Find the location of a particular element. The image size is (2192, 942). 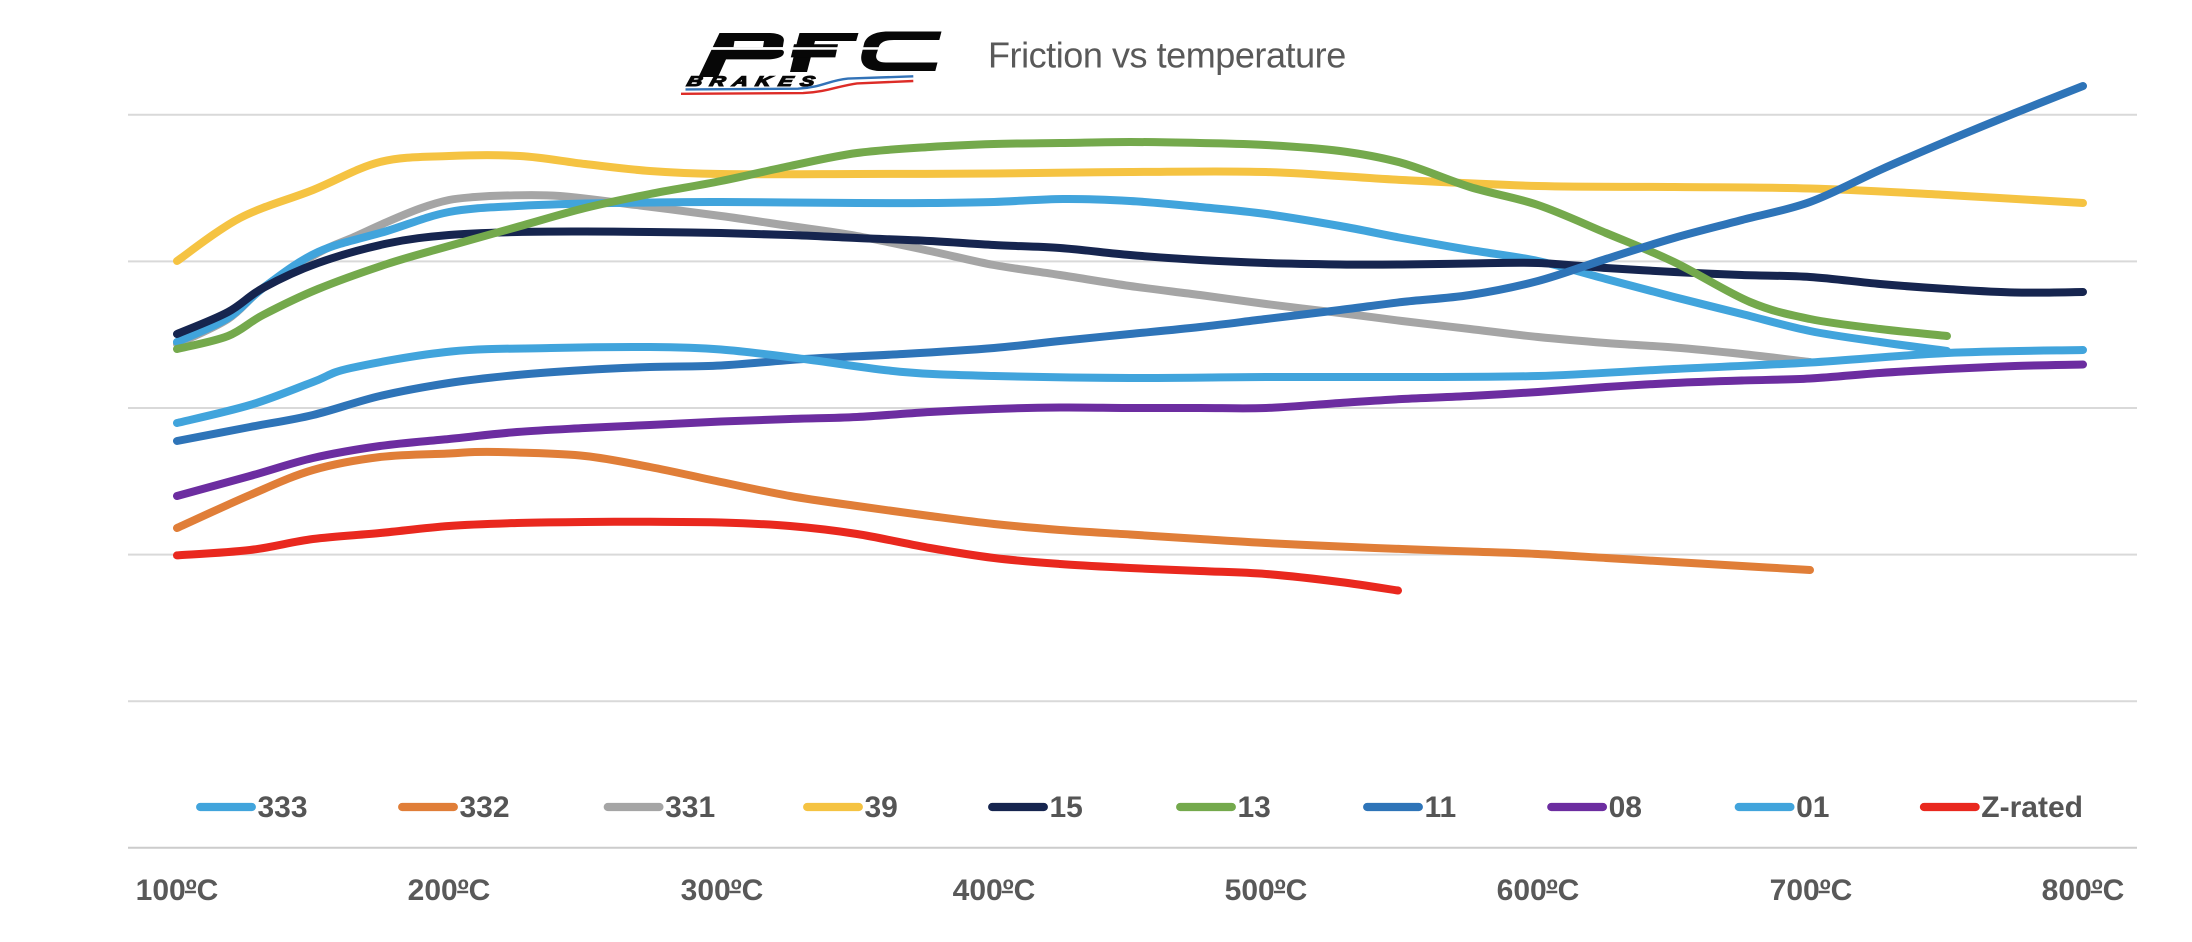

svg-text: 400ºC is located at coordinates (994, 890).